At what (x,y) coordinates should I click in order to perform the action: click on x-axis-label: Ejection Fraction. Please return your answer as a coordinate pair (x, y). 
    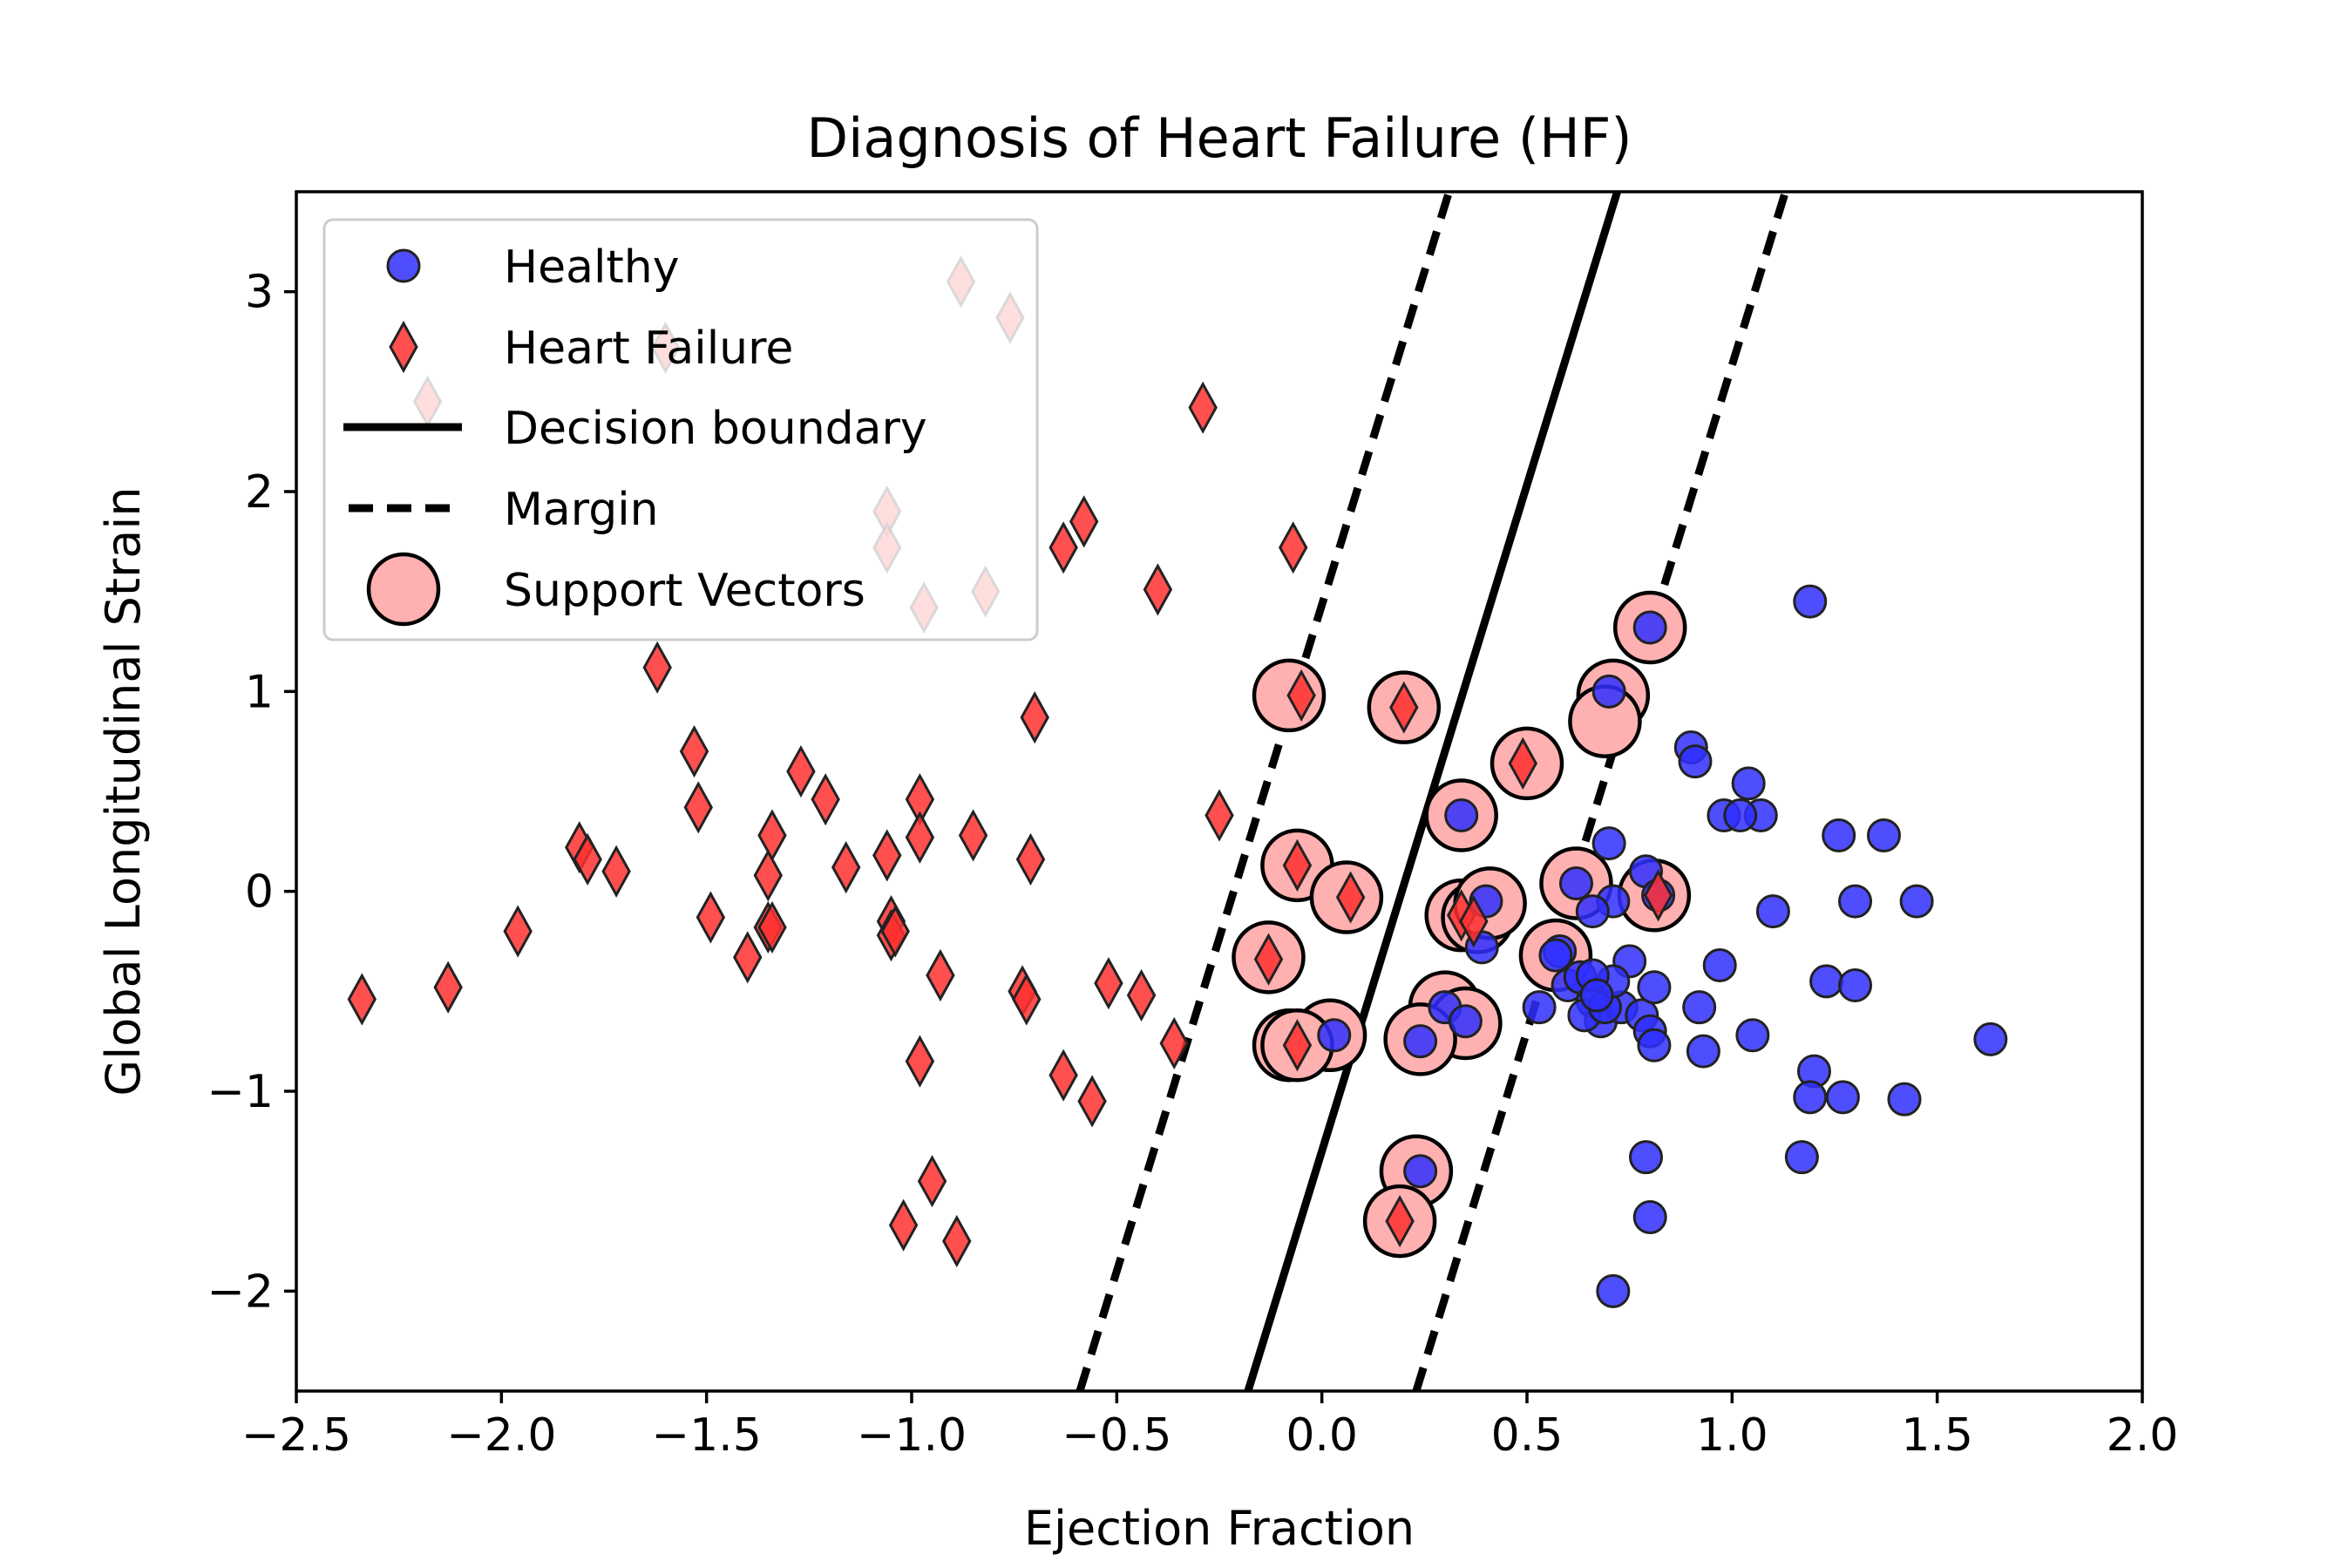
    Looking at the image, I should click on (1219, 1528).